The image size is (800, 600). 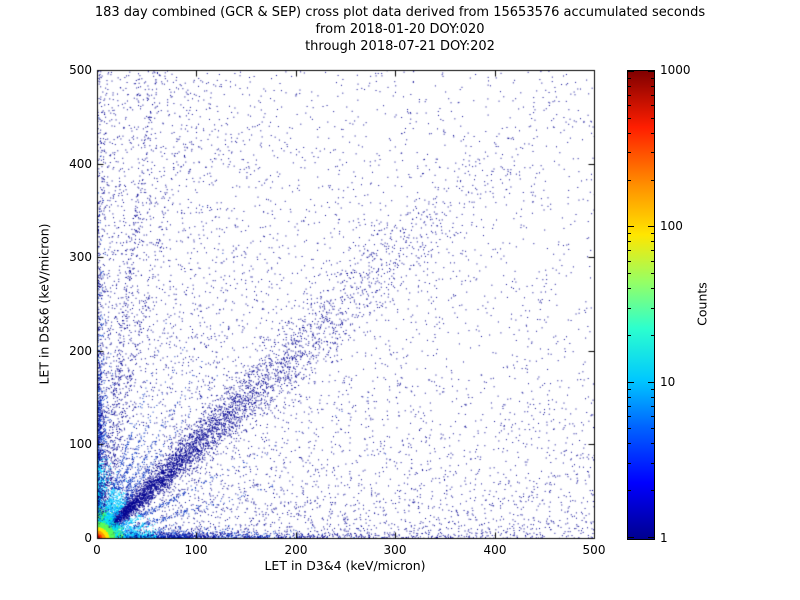 I want to click on x-tick-label-300: 300, so click(x=395, y=550).